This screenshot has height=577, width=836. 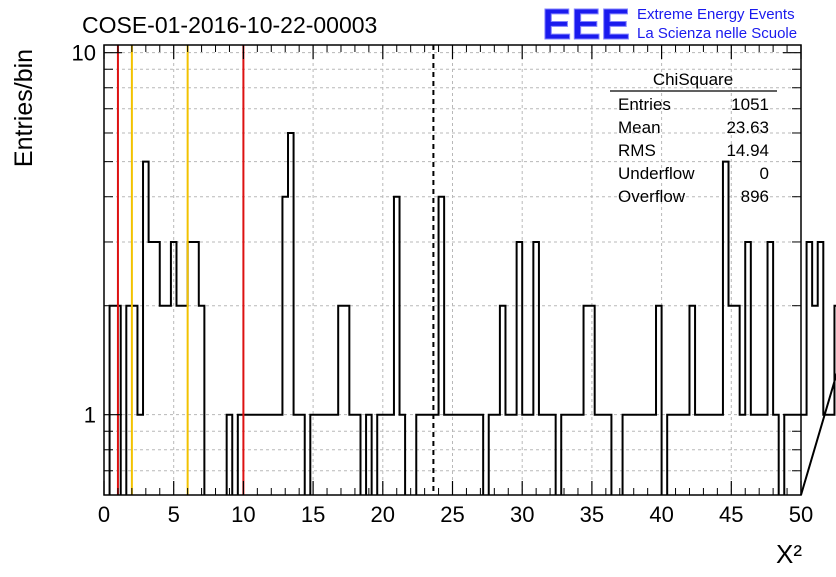 I want to click on x-tick-label: 50, so click(x=801, y=514).